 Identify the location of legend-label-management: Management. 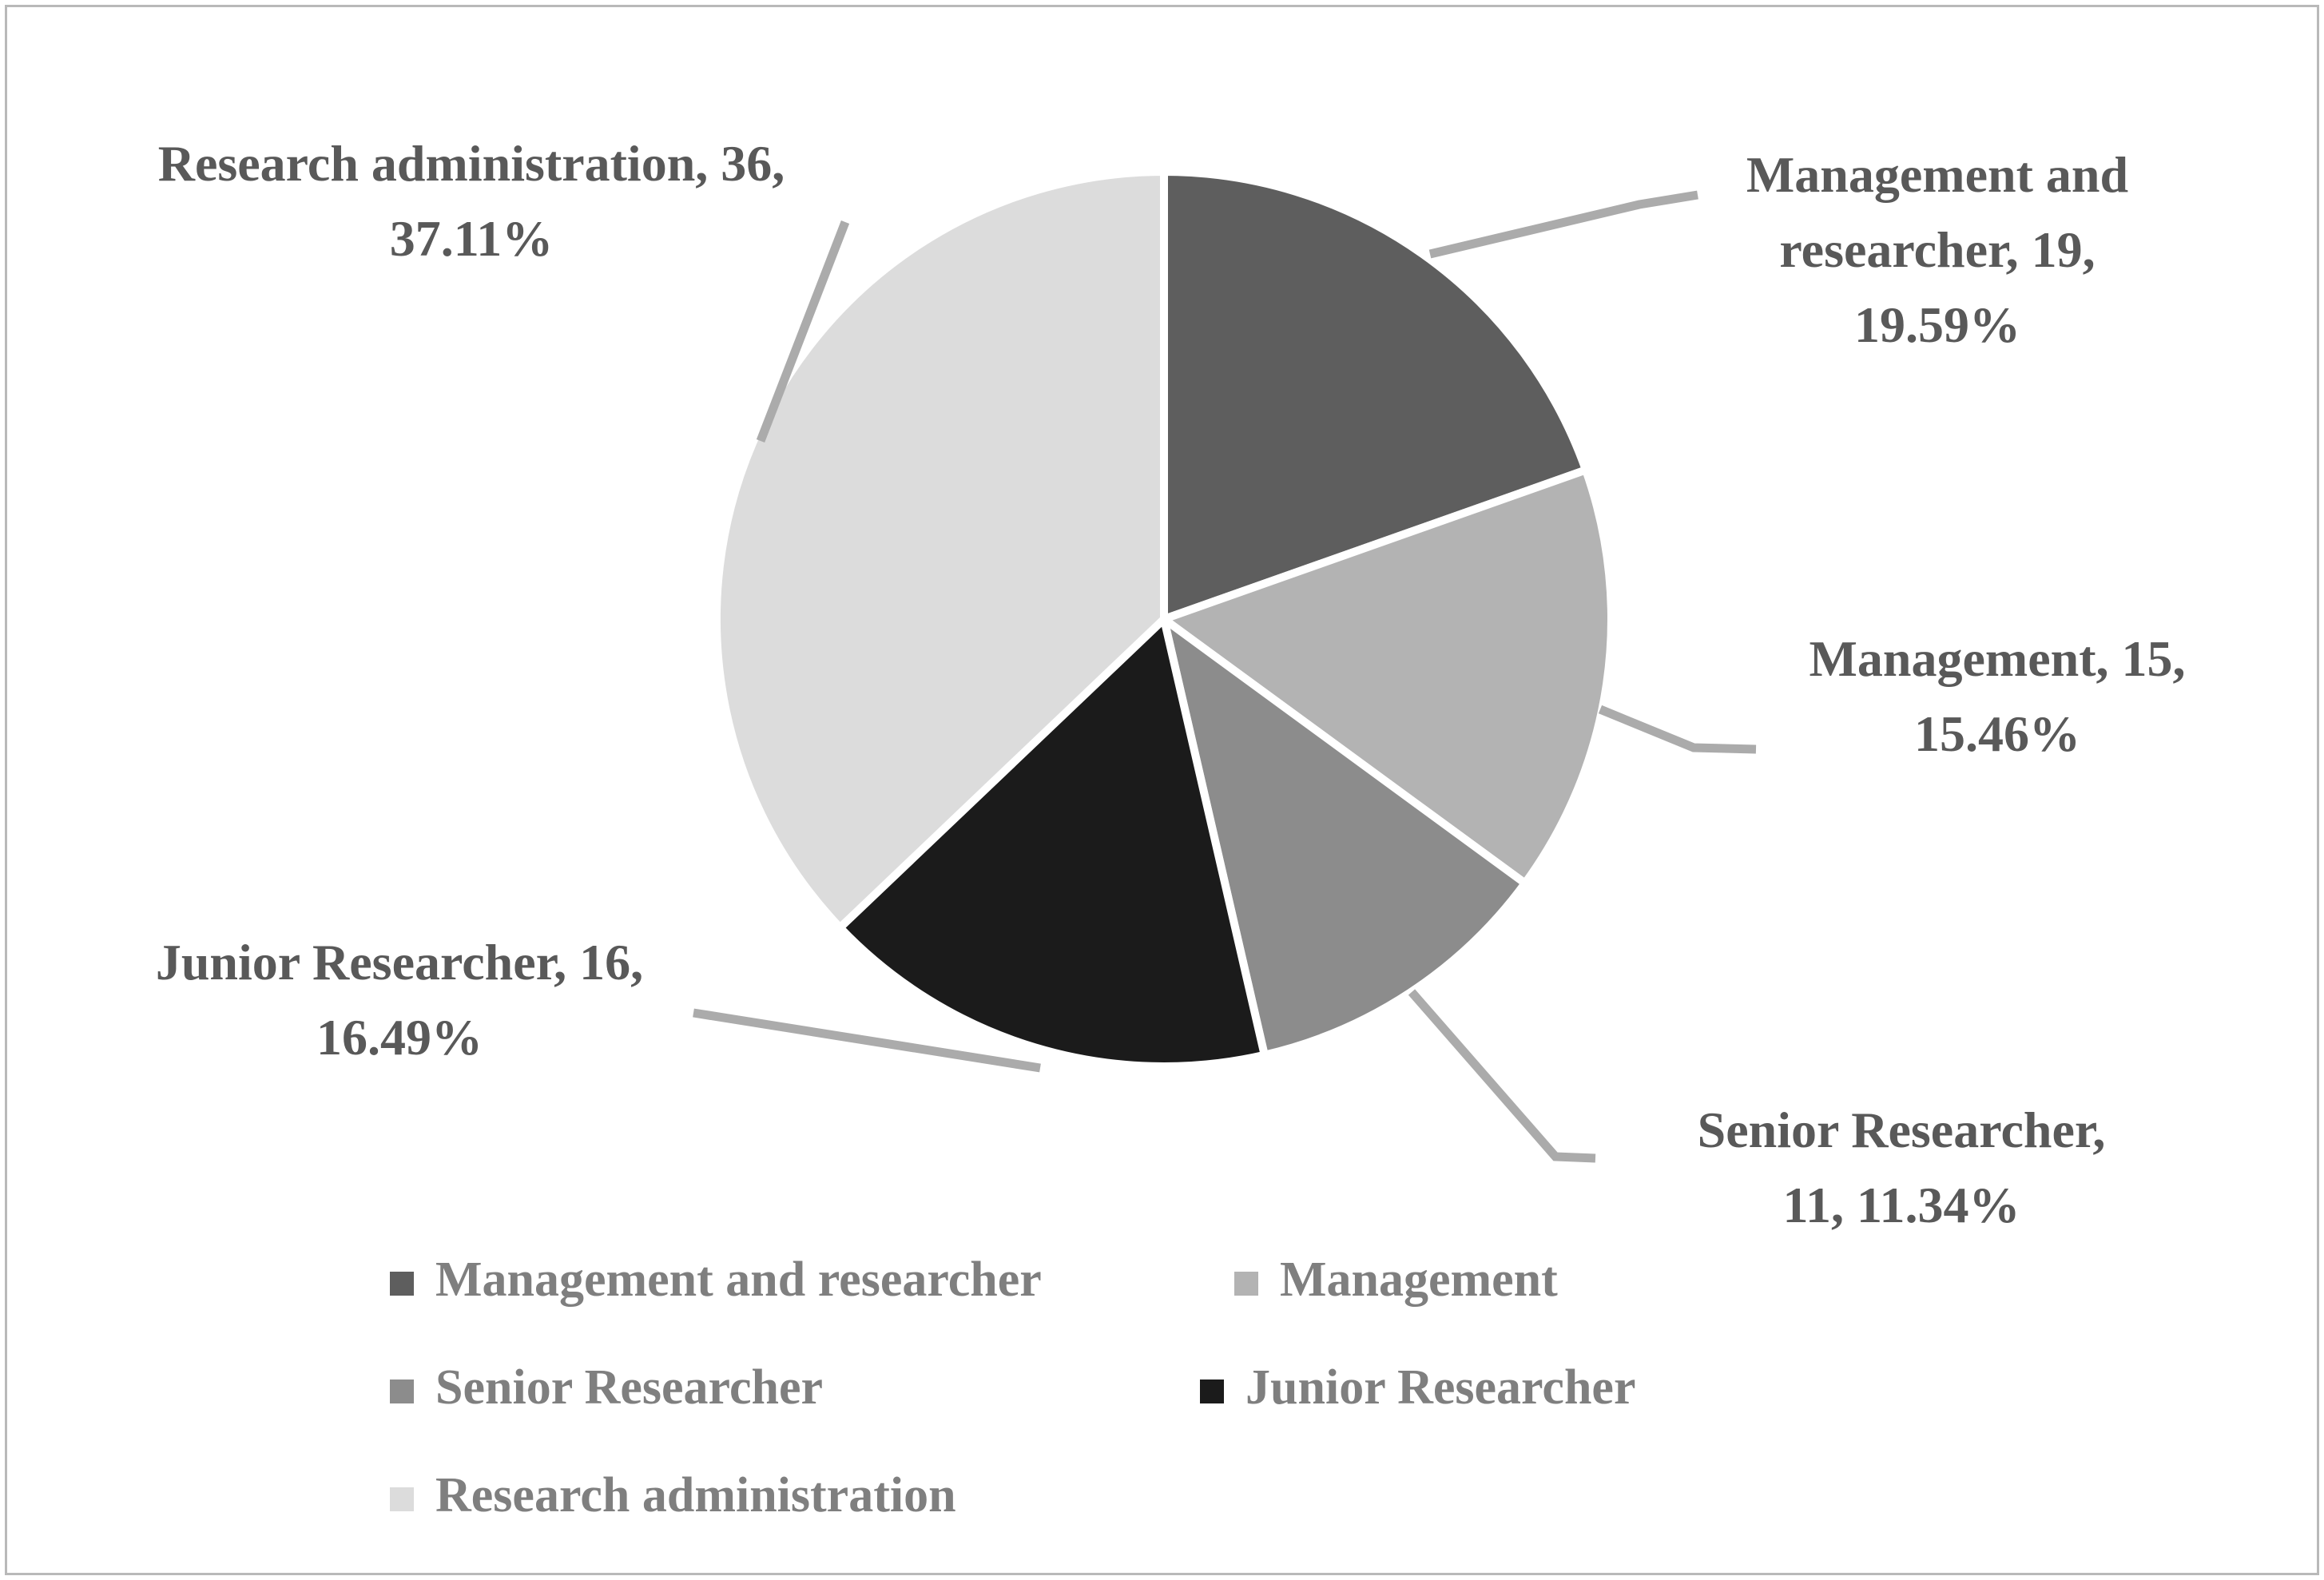
(1419, 1279).